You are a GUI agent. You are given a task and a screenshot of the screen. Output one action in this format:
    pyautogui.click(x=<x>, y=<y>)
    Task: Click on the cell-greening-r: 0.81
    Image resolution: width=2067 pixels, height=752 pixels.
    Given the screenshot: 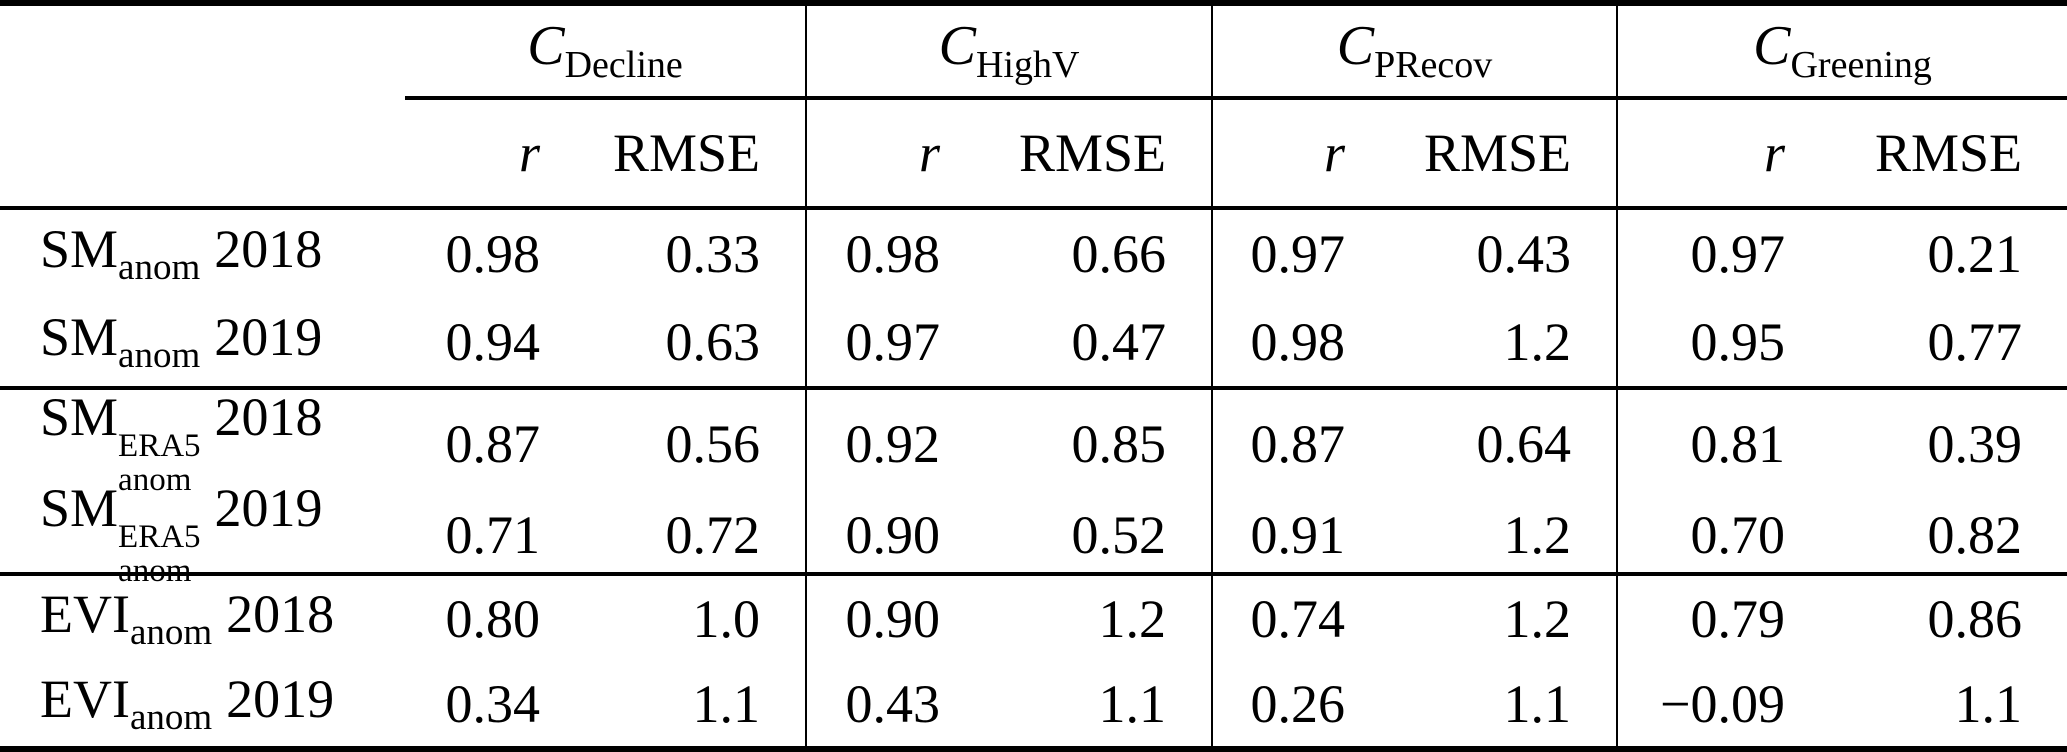 What is the action you would take?
    pyautogui.click(x=1738, y=443)
    